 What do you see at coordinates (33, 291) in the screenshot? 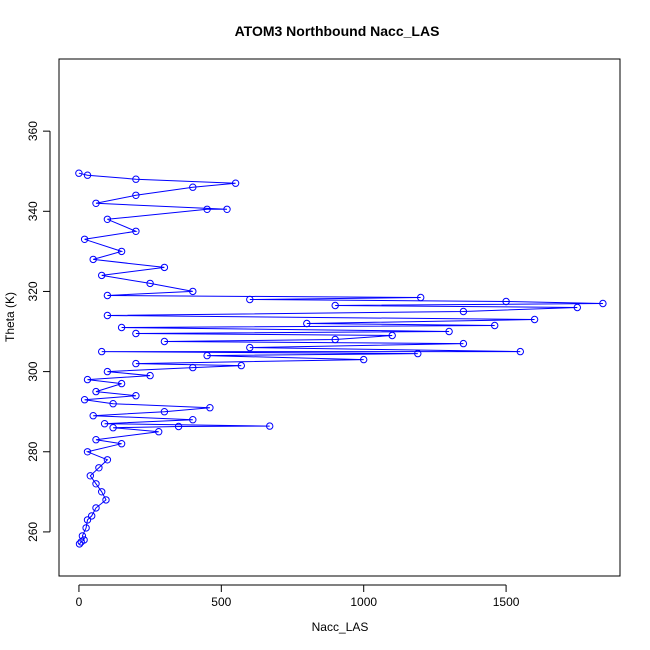
I see `y-tick-label: 320` at bounding box center [33, 291].